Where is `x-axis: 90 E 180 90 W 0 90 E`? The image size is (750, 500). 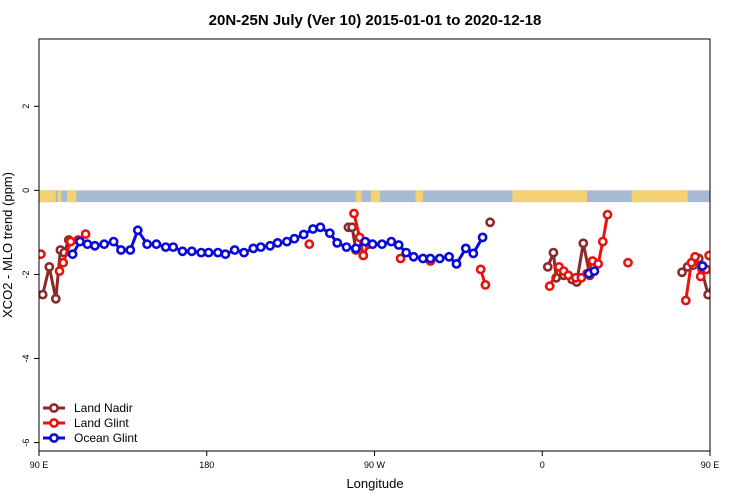
x-axis: 90 E 180 90 W 0 90 E is located at coordinates (375, 460).